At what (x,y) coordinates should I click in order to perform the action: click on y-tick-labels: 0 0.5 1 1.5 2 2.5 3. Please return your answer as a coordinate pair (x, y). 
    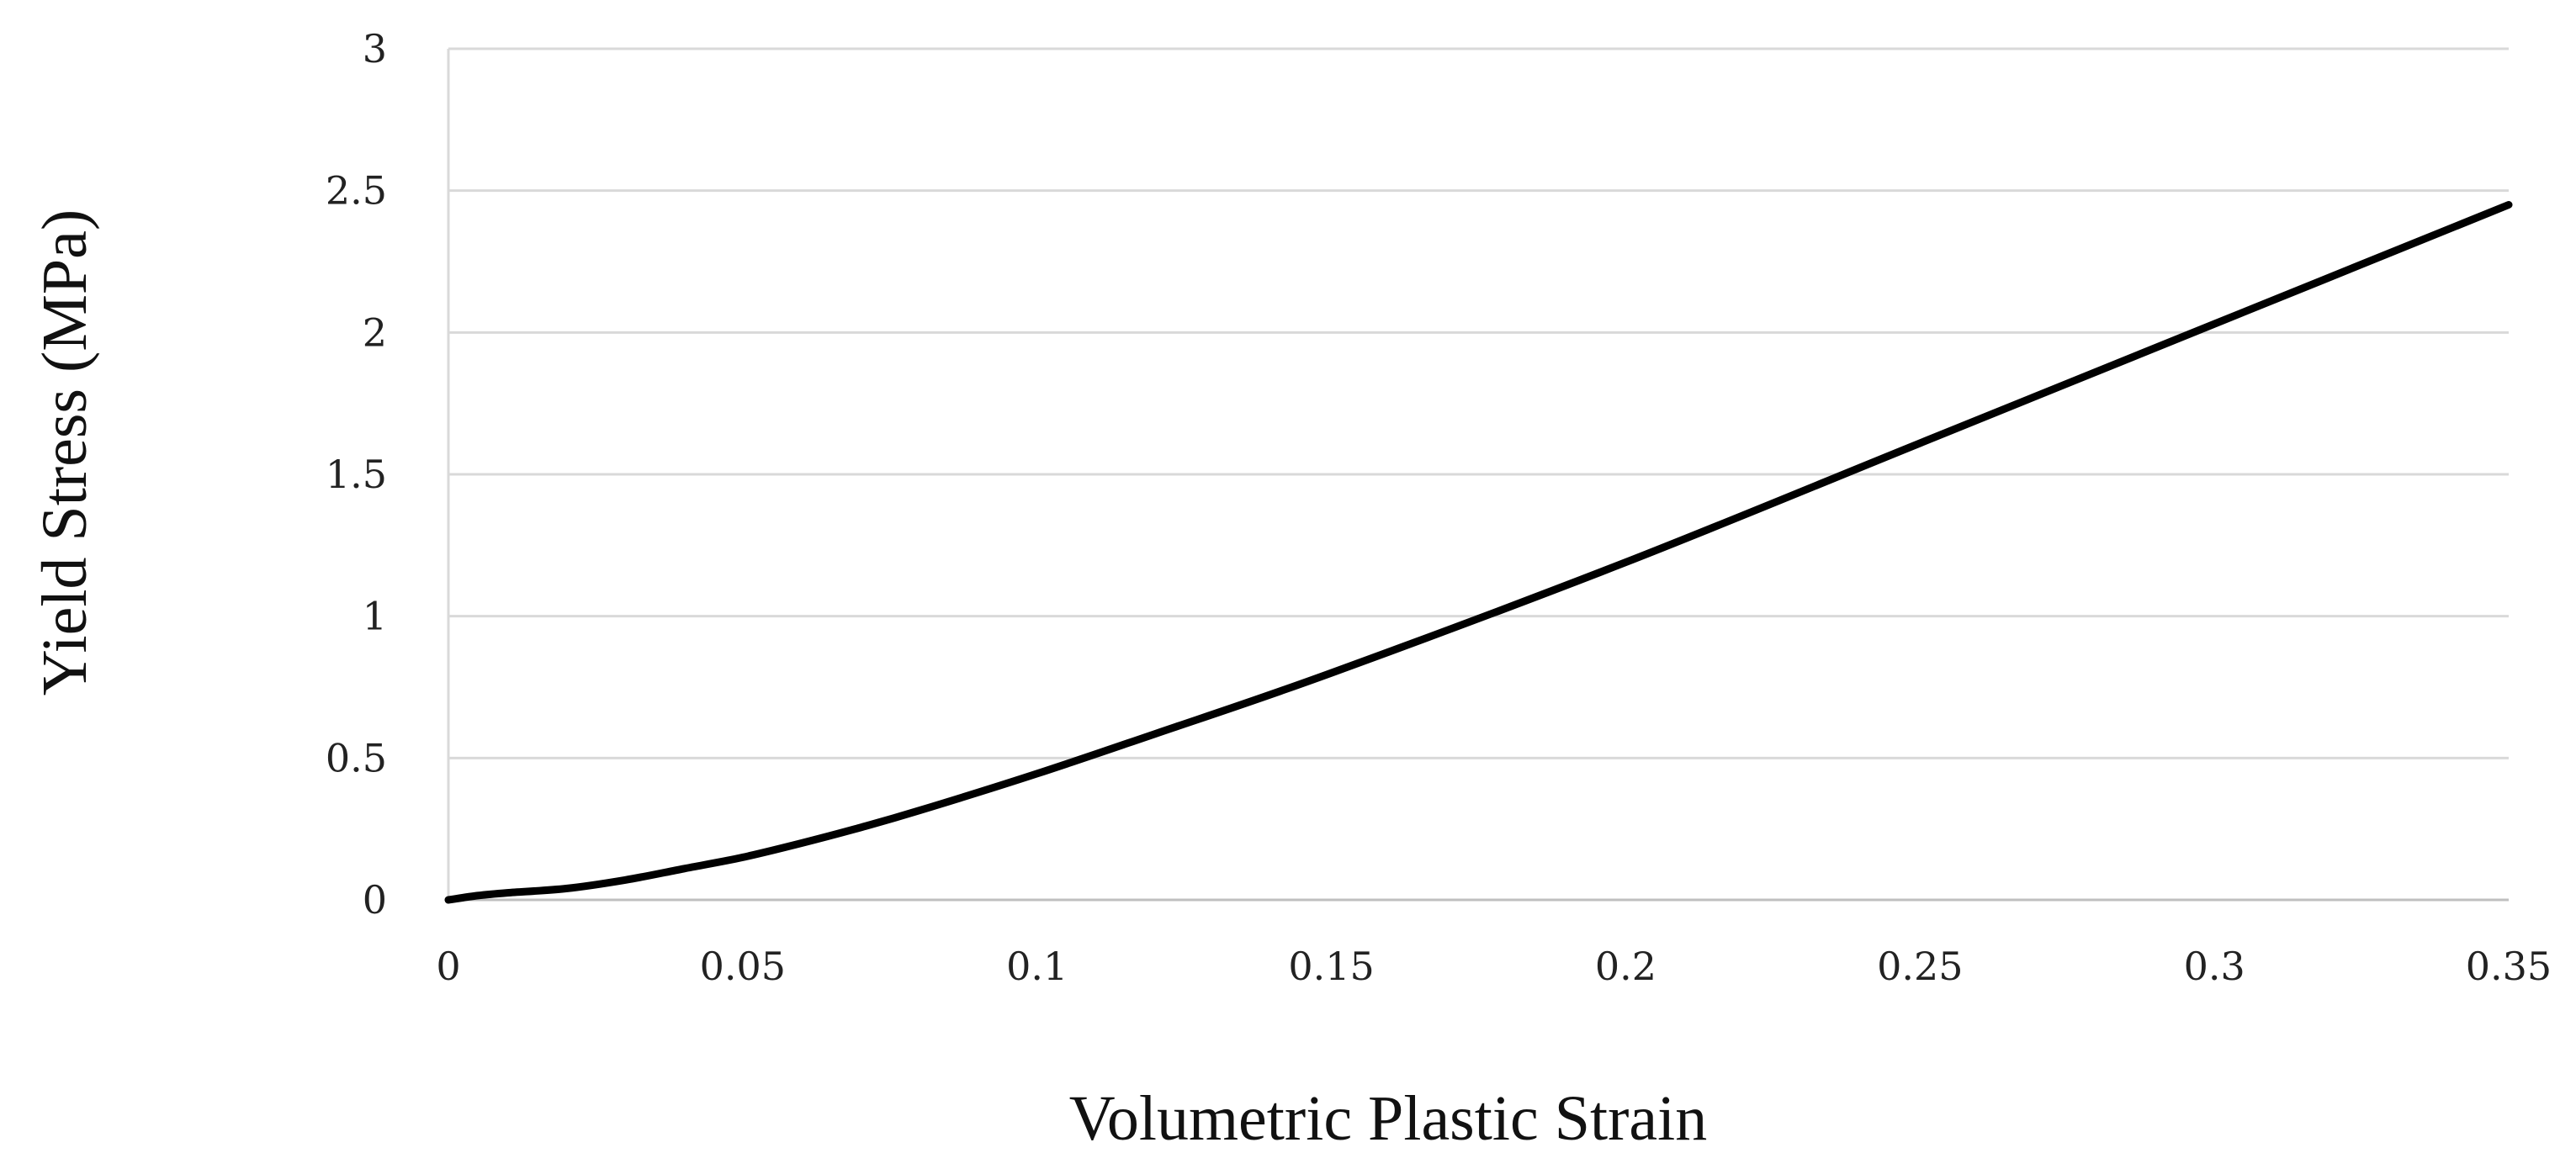
    Looking at the image, I should click on (356, 474).